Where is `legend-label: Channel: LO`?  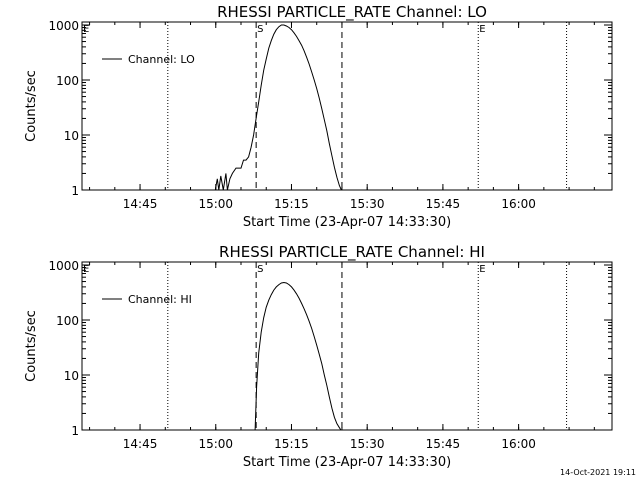
legend-label: Channel: LO is located at coordinates (161, 59).